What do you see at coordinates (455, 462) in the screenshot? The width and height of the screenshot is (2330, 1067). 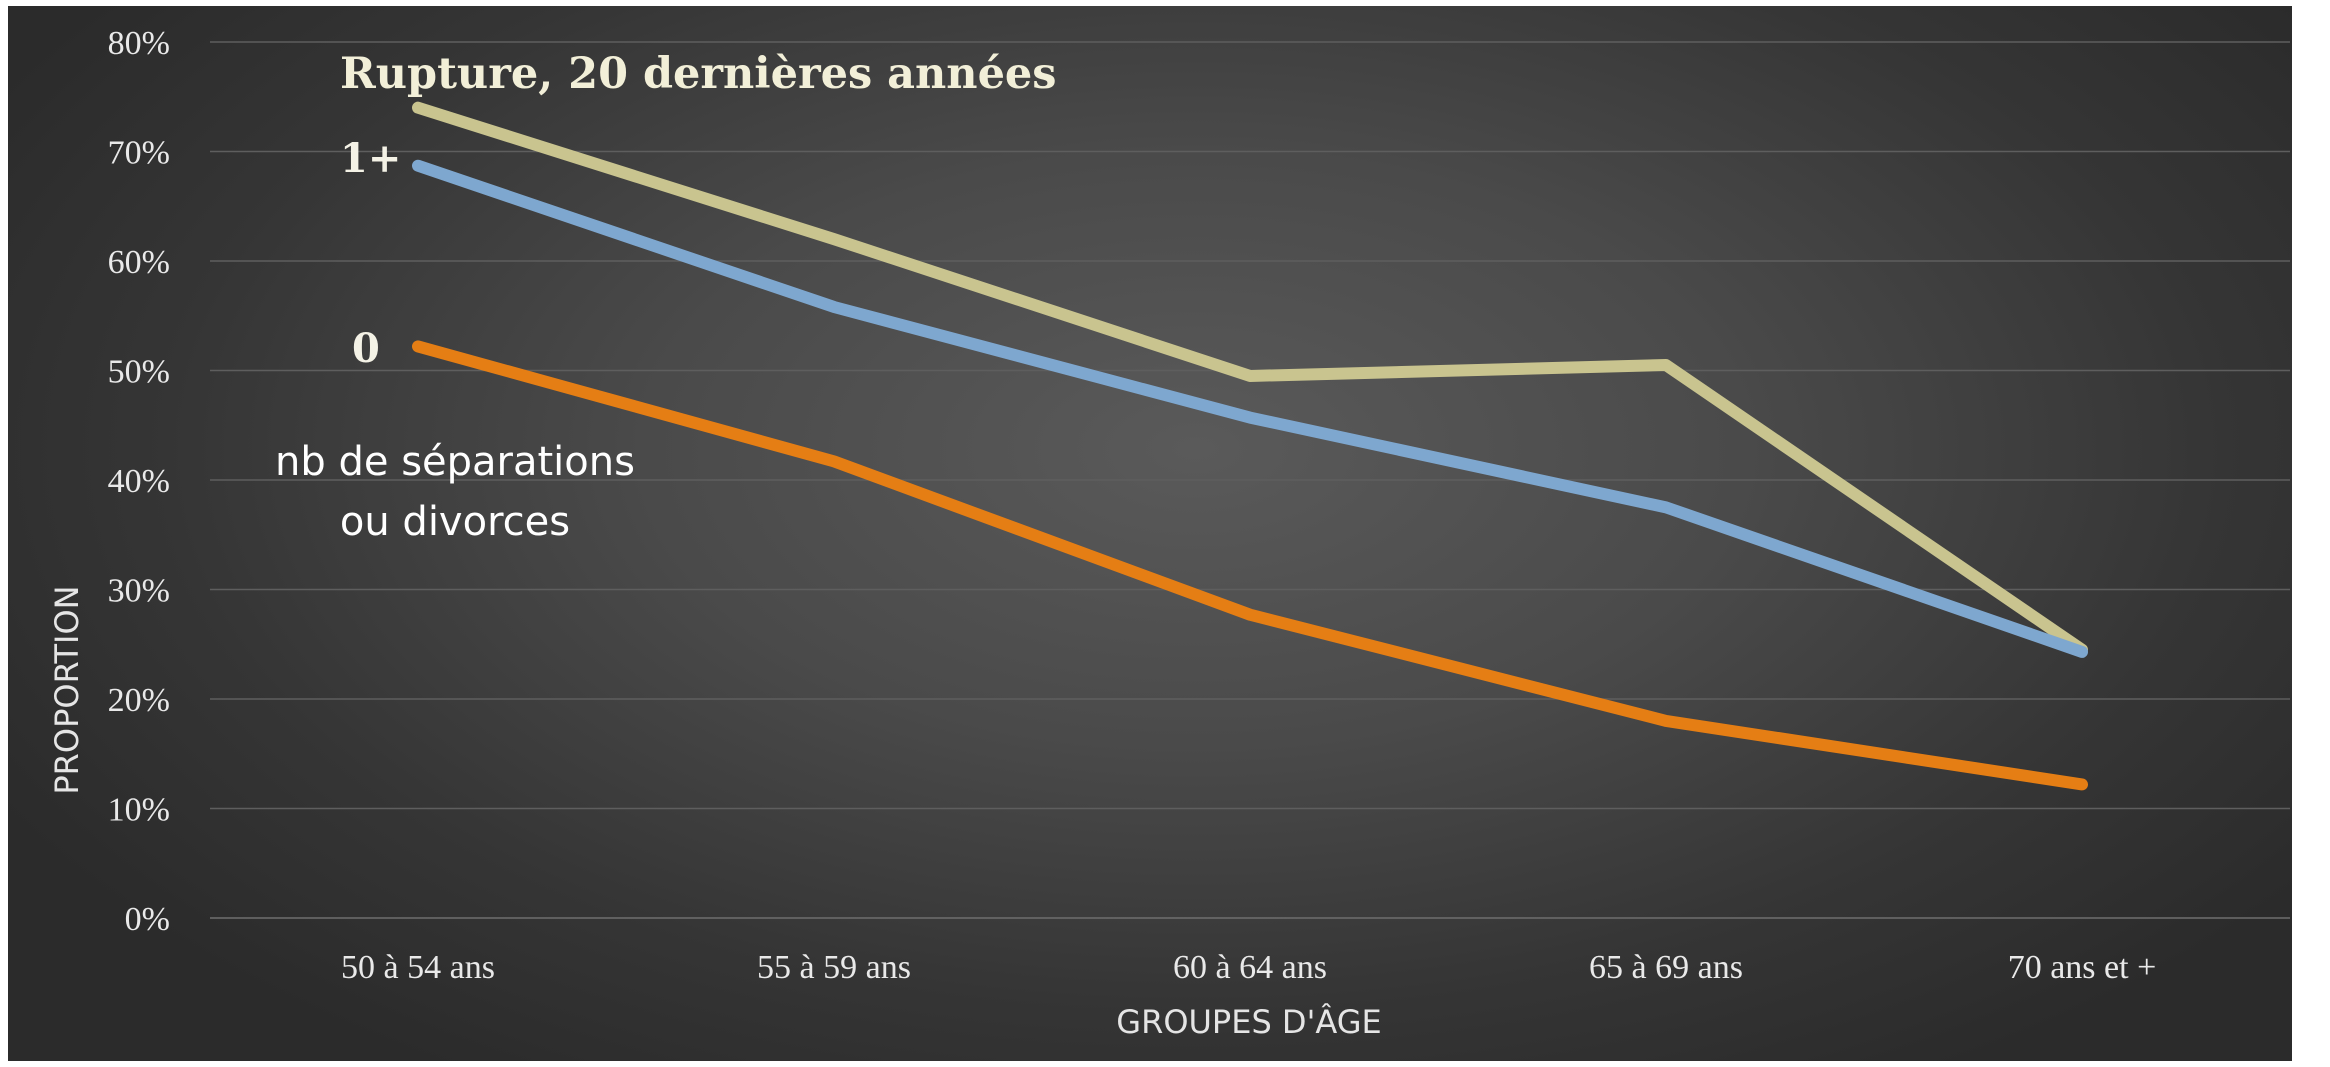 I see `annotation-line-1: nb de séparations` at bounding box center [455, 462].